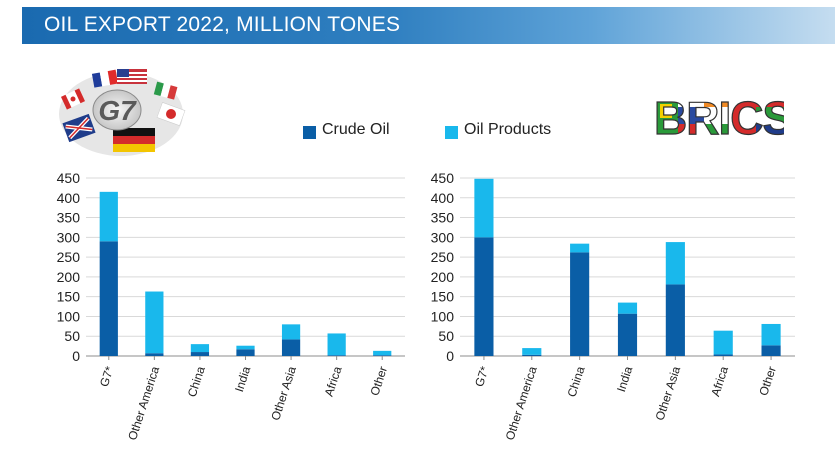 Image resolution: width=840 pixels, height=465 pixels. Describe the element at coordinates (165, 90) in the screenshot. I see `flag-italy-icon` at that location.